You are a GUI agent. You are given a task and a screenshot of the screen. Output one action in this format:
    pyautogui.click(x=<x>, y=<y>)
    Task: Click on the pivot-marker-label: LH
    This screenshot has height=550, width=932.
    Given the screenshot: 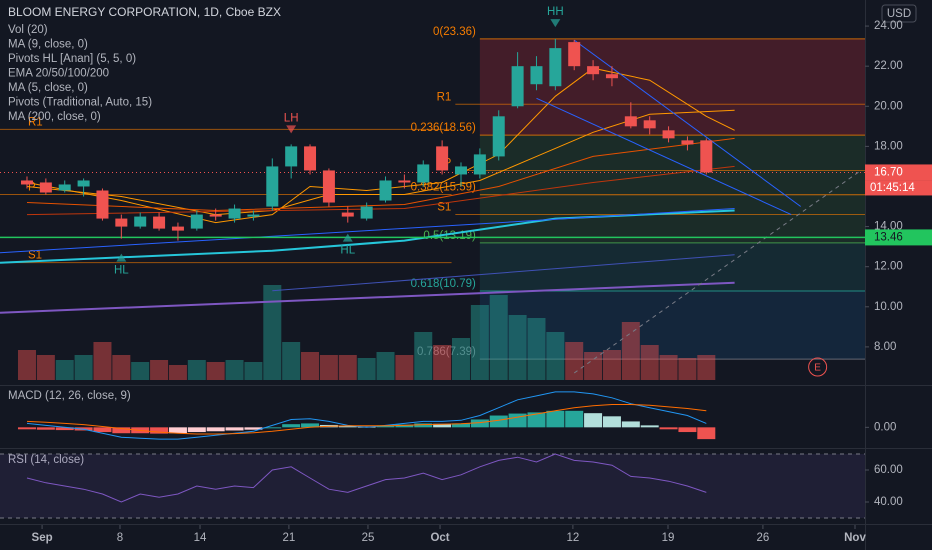 What is the action you would take?
    pyautogui.click(x=291, y=118)
    